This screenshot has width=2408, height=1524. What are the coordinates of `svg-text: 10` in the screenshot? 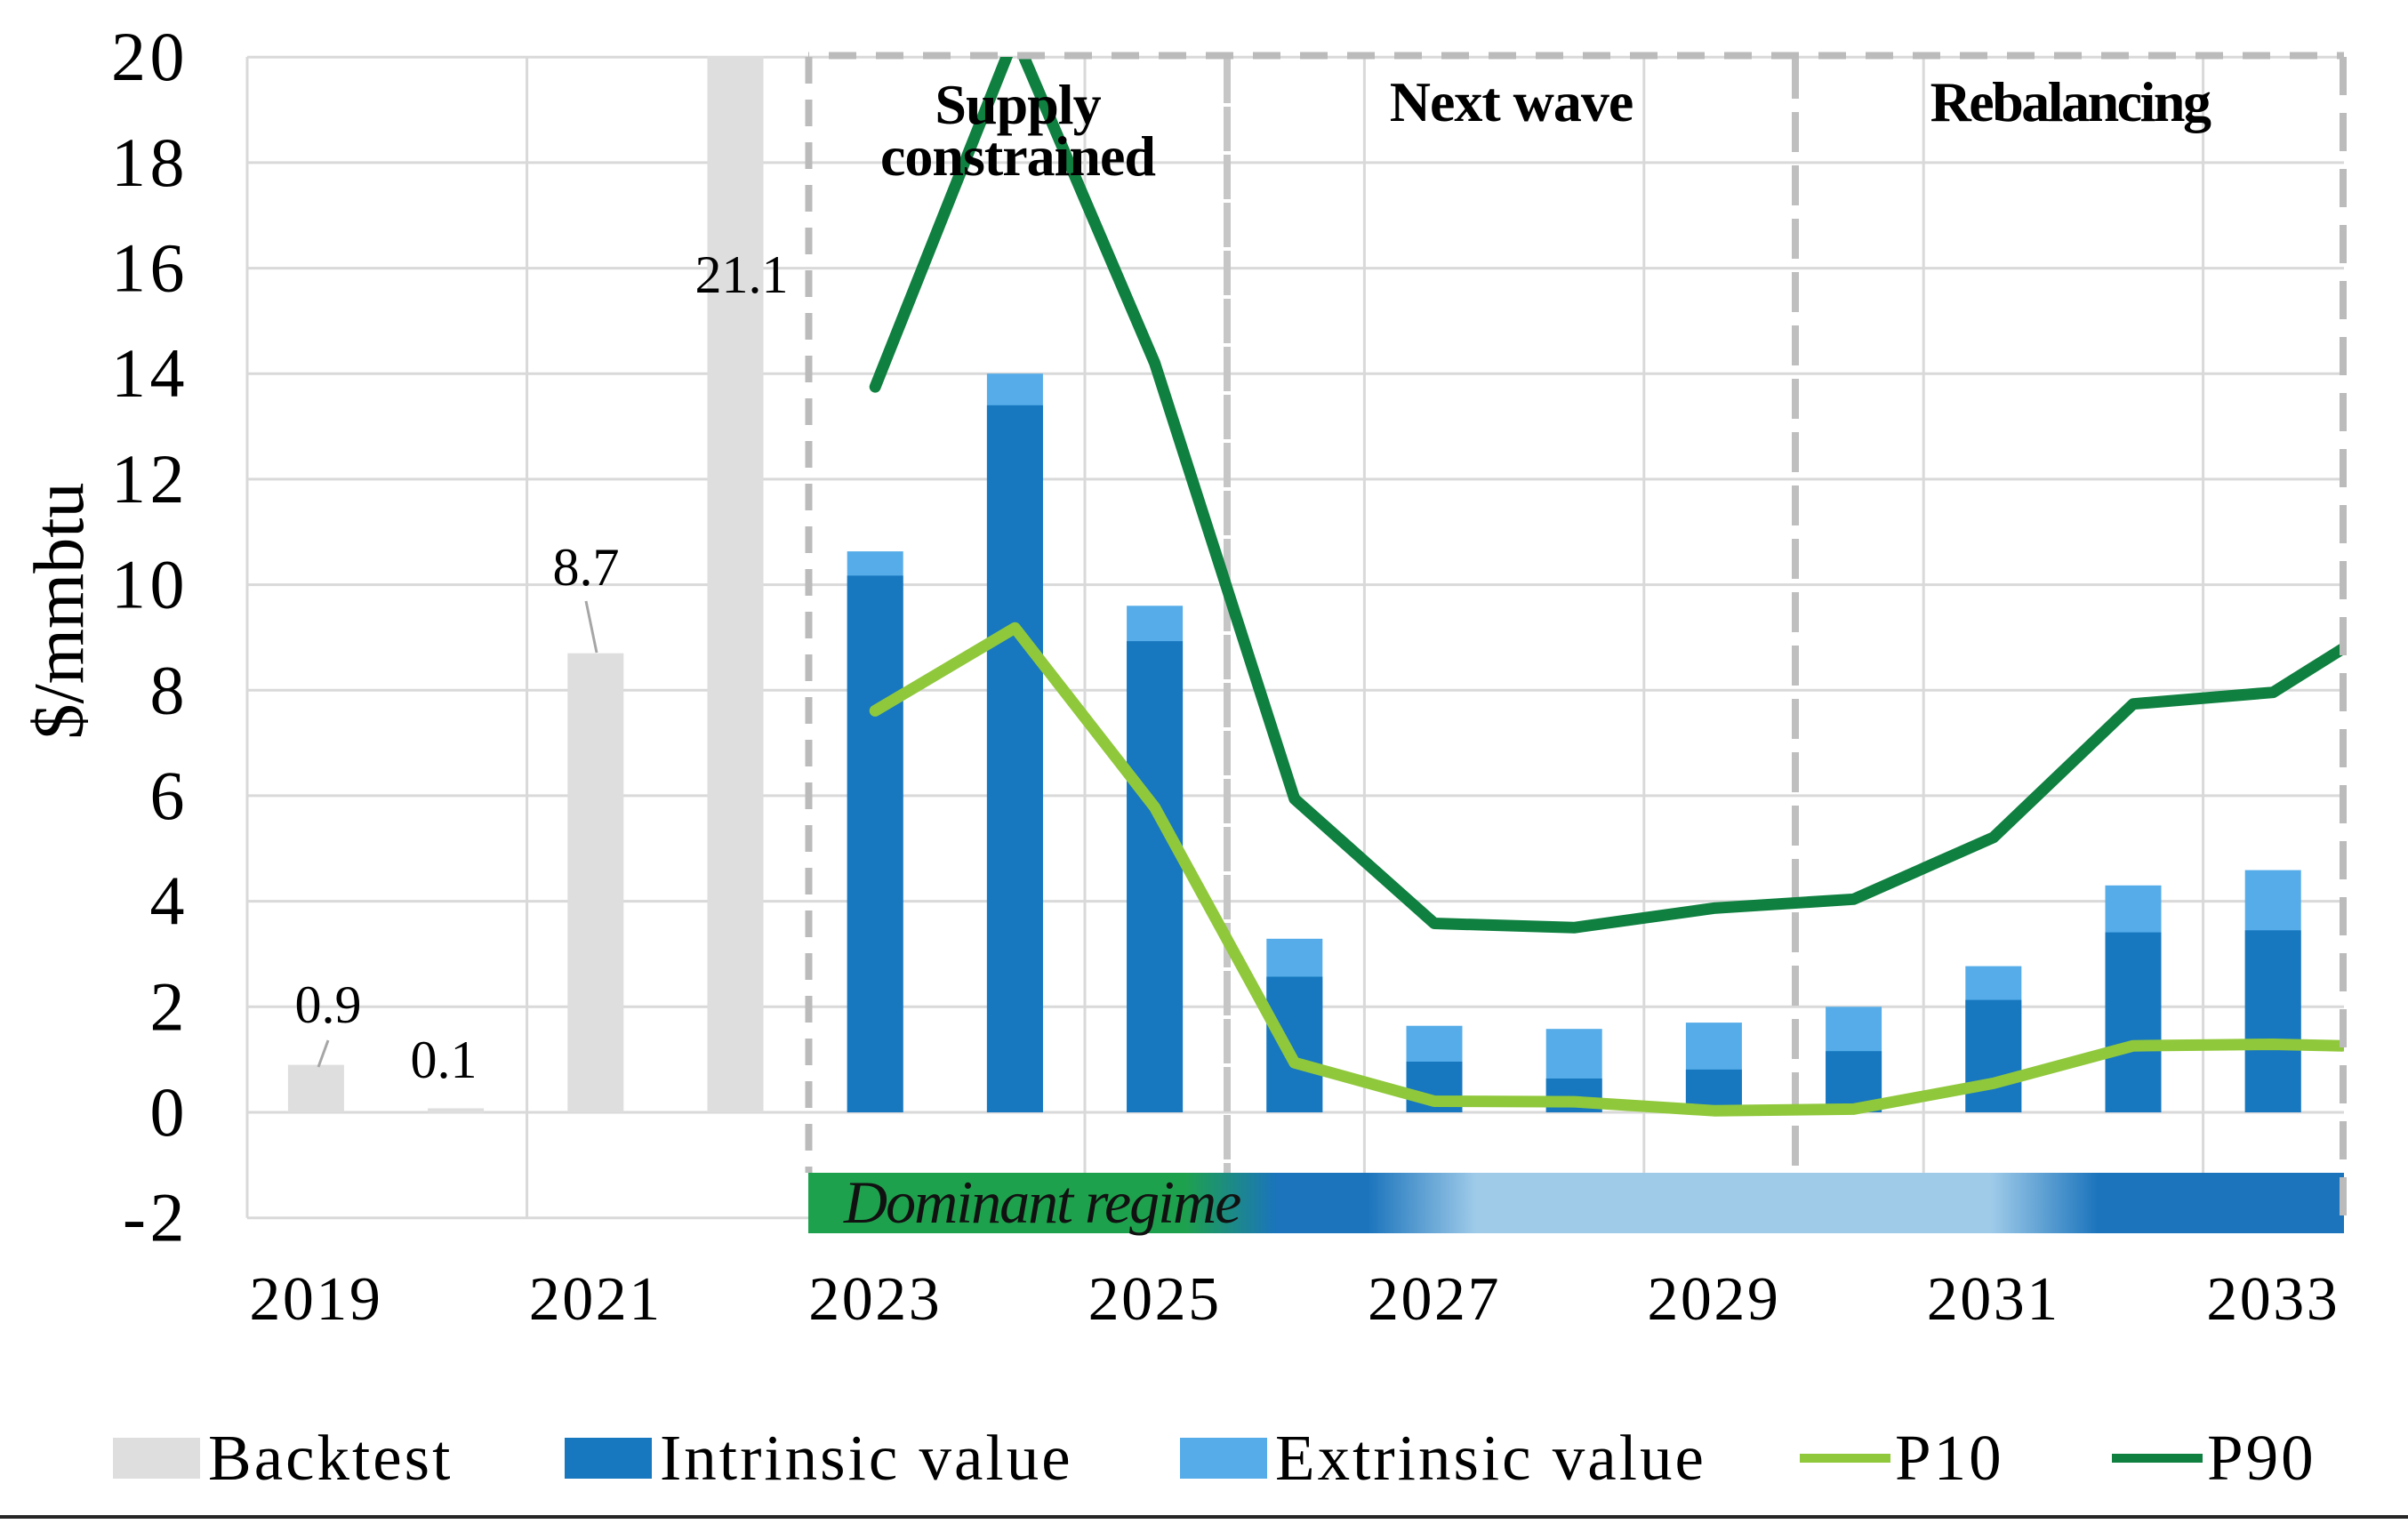 It's located at (150, 584).